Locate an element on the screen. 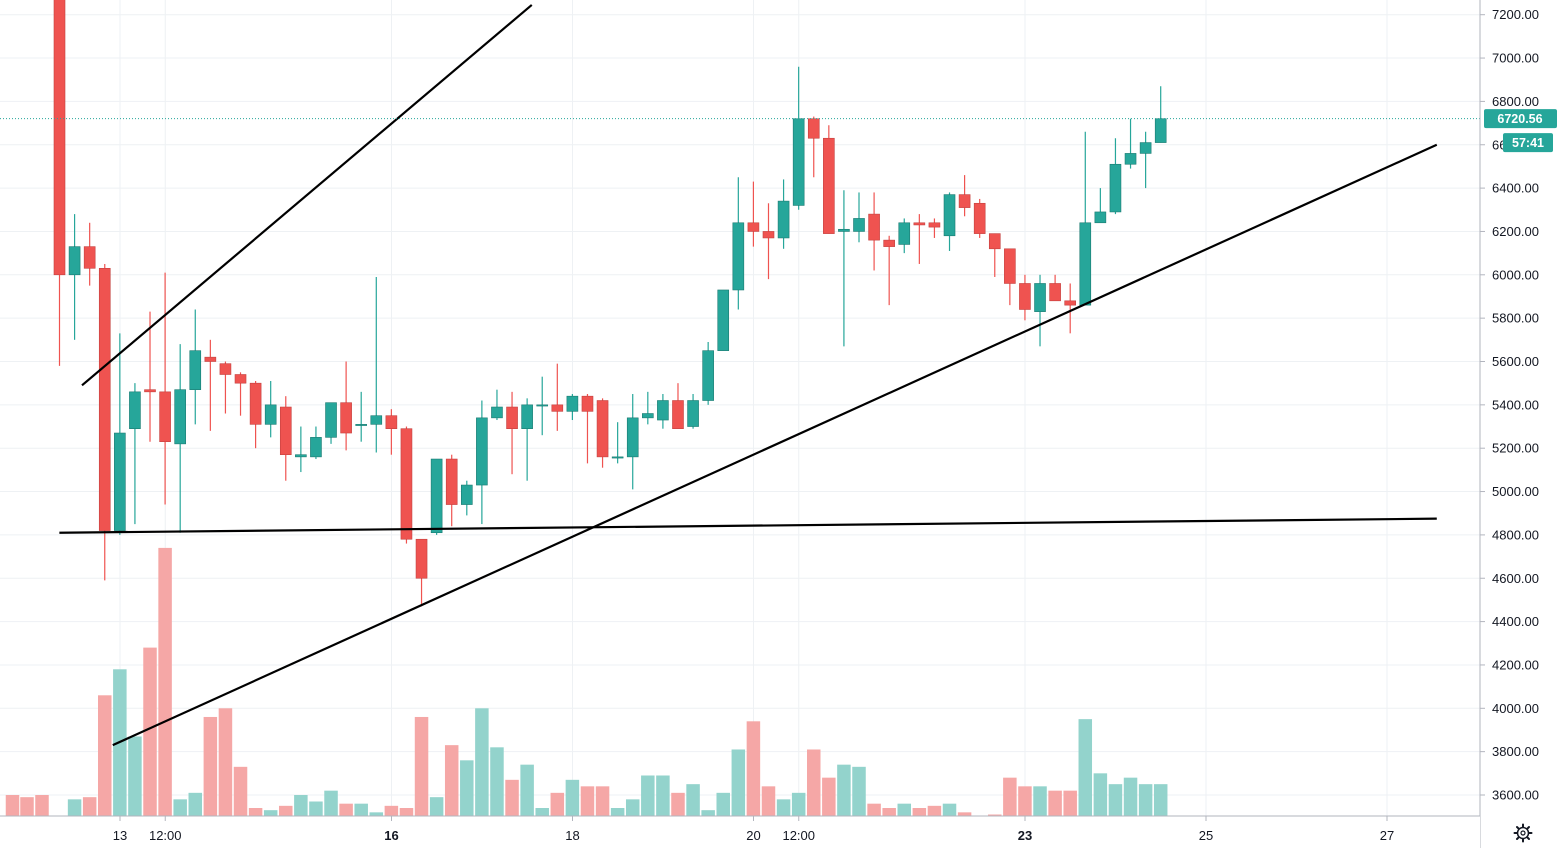  countdown-label: 57:41 is located at coordinates (1528, 143).